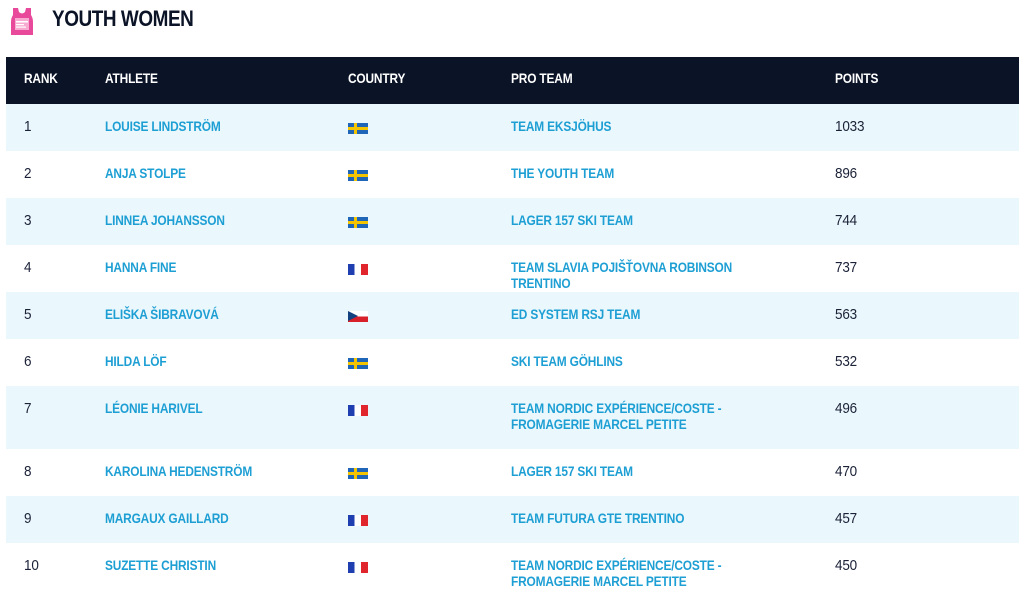 Image resolution: width=1024 pixels, height=595 pixels. Describe the element at coordinates (162, 314) in the screenshot. I see `athlete-link: ELIŠKA ŠIBRAVOVÁ` at that location.